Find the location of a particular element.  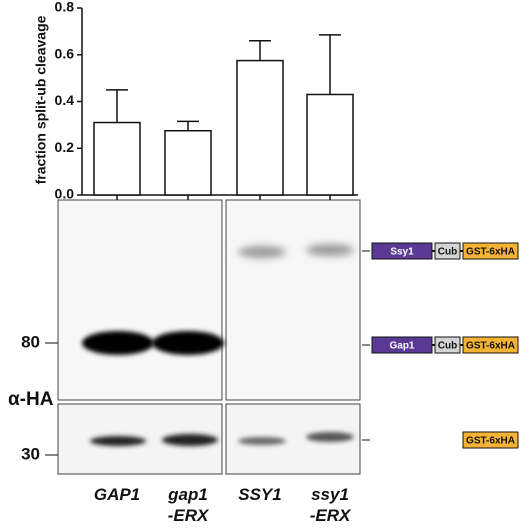

x-tick-label: GAP1 is located at coordinates (117, 494).